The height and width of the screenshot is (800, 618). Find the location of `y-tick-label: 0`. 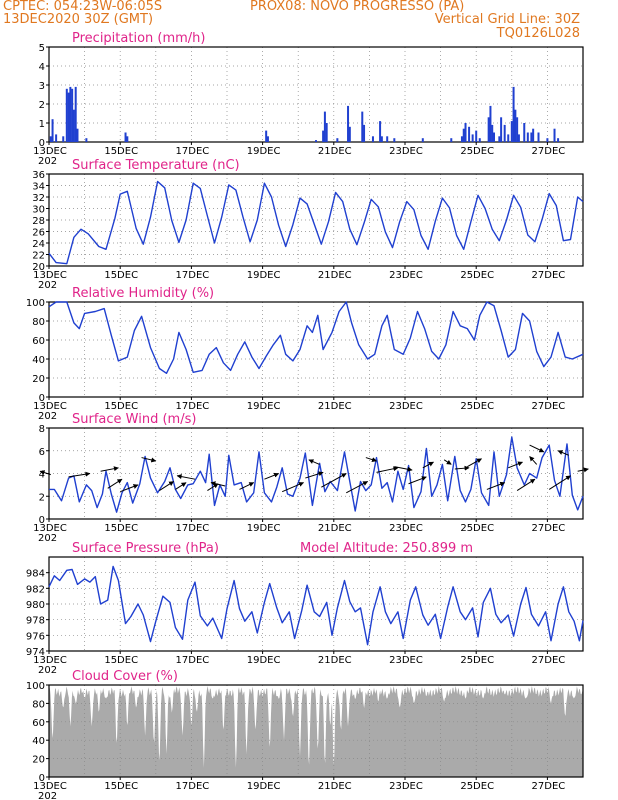

y-tick-label: 0 is located at coordinates (42, 520).